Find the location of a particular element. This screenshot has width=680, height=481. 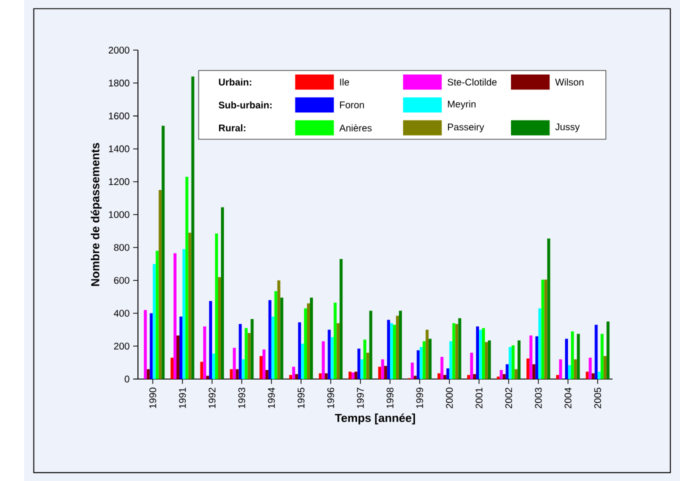

x-tick-label: 1998 is located at coordinates (390, 398).